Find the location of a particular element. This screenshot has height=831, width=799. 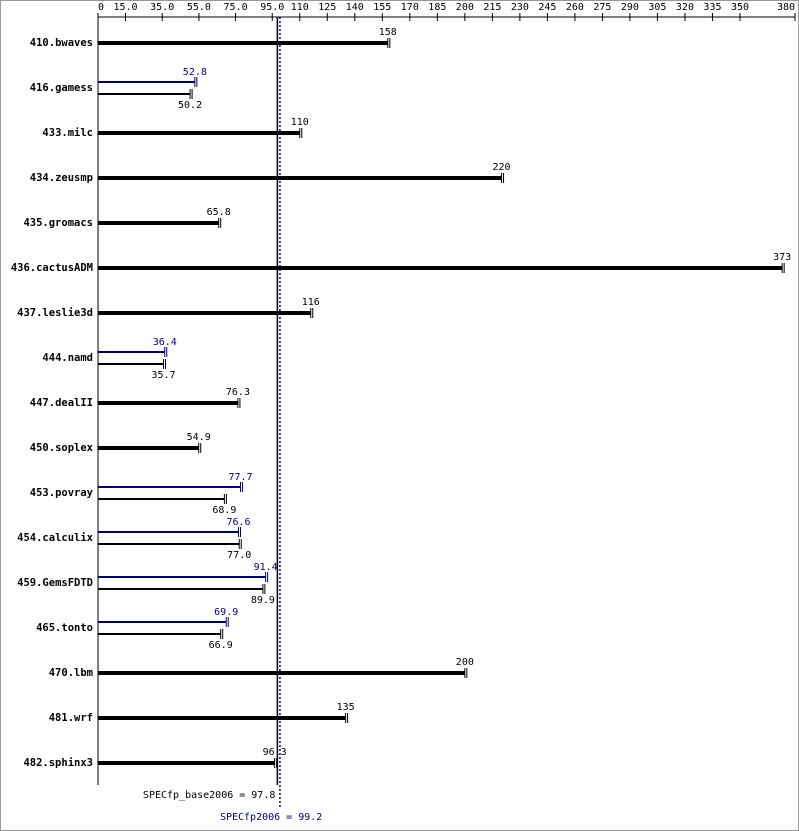

x-tick-label: 15.0 is located at coordinates (125, 7).